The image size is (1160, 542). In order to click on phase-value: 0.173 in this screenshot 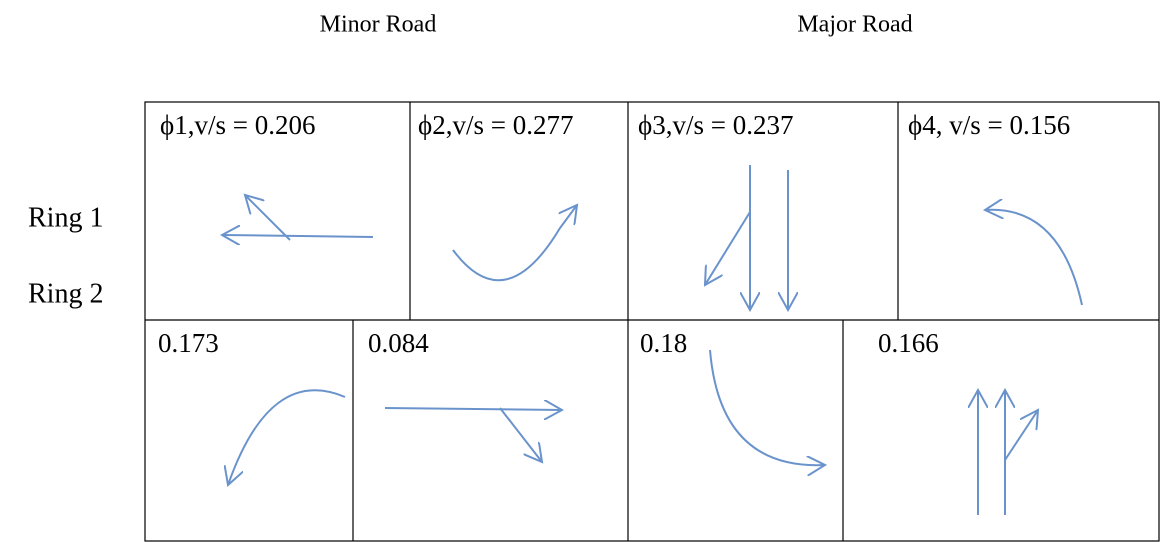, I will do `click(188, 343)`.